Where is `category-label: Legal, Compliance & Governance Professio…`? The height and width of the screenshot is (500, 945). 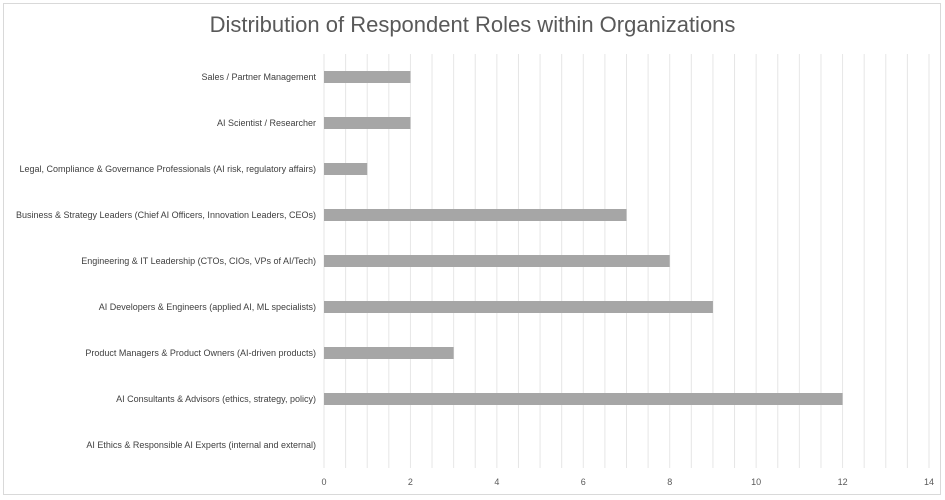
category-label: Legal, Compliance & Governance Professio… is located at coordinates (168, 169).